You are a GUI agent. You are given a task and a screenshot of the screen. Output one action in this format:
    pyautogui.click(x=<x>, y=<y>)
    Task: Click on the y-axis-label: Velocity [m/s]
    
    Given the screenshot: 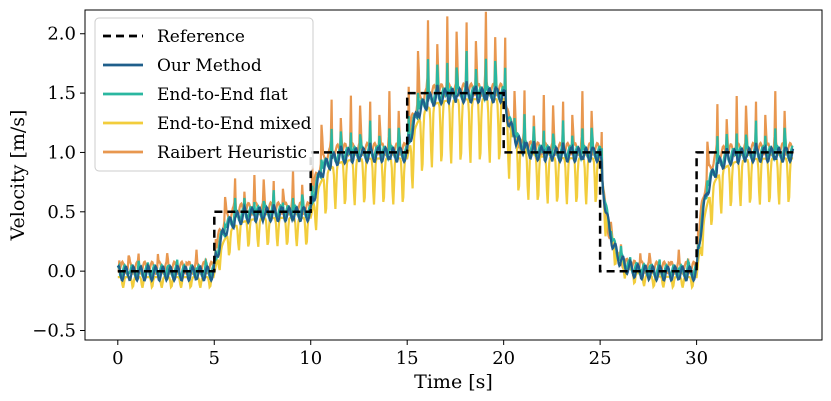 What is the action you would take?
    pyautogui.click(x=18, y=176)
    